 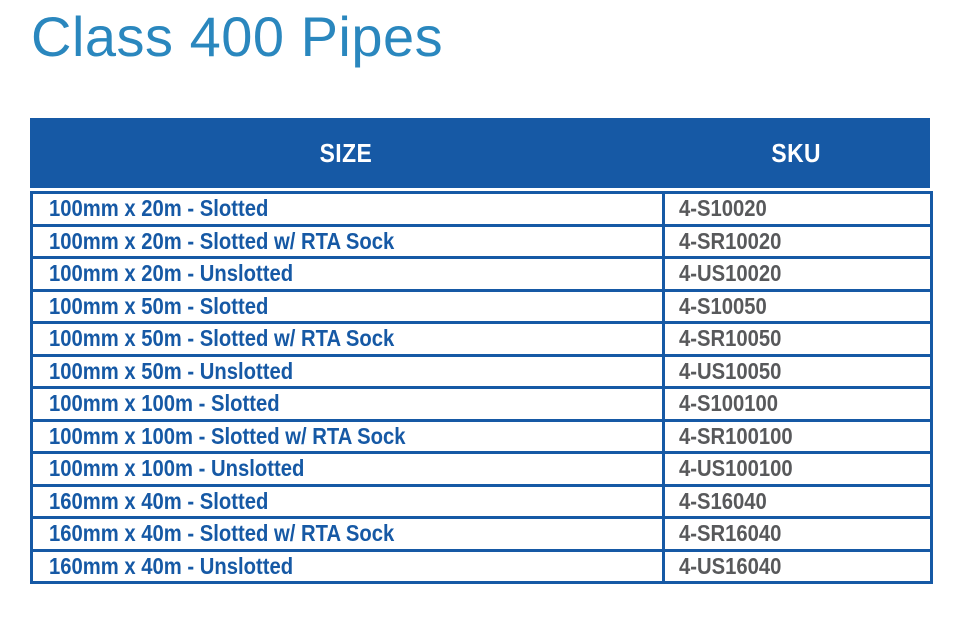 What do you see at coordinates (723, 208) in the screenshot?
I see `sku-cell-text: 4-S10020` at bounding box center [723, 208].